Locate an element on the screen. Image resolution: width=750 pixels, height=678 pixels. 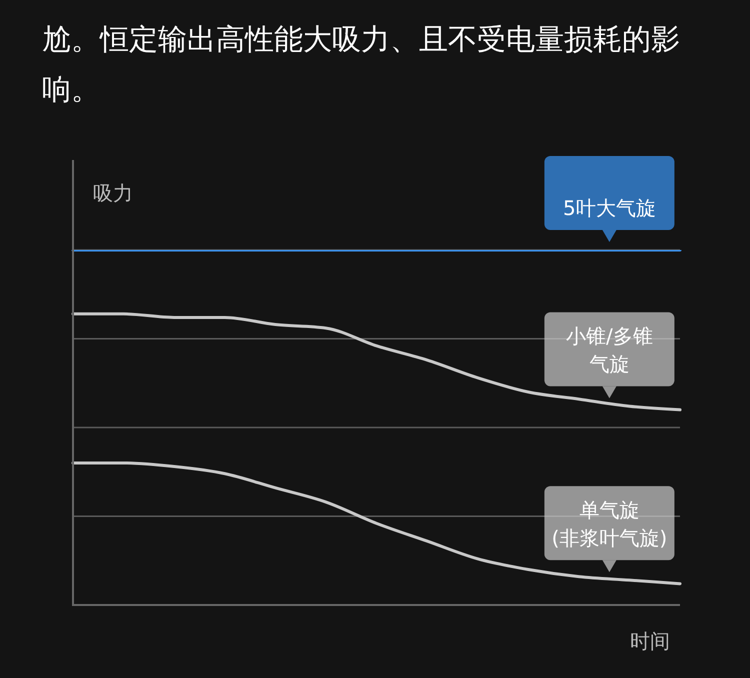
series-label: 小锥/多锥气旋 is located at coordinates (609, 350).